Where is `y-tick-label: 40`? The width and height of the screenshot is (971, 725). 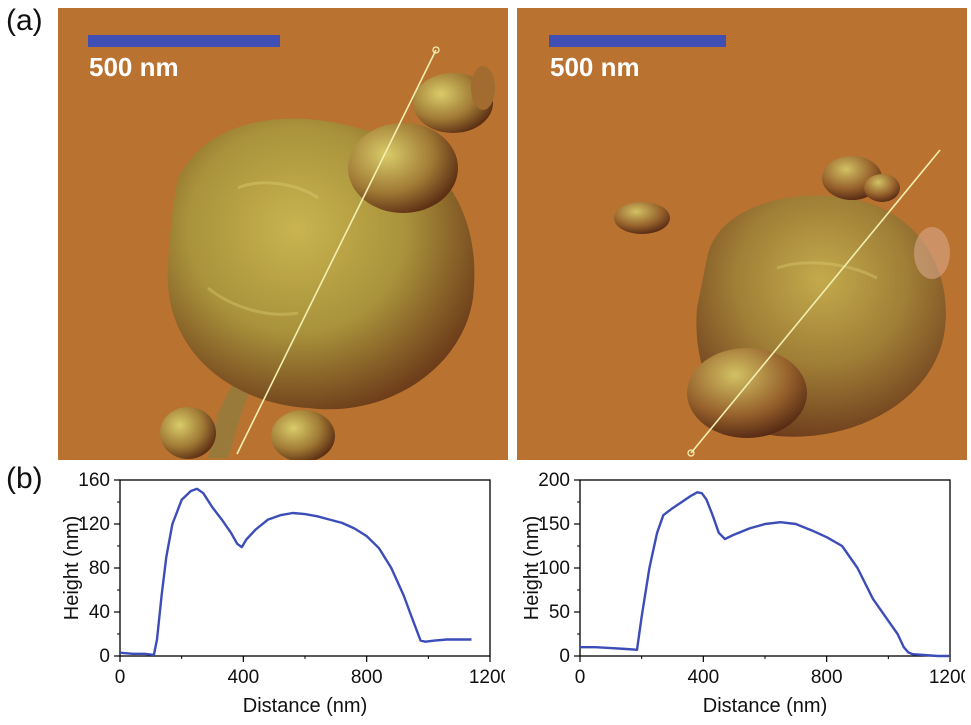
y-tick-label: 40 is located at coordinates (99, 612).